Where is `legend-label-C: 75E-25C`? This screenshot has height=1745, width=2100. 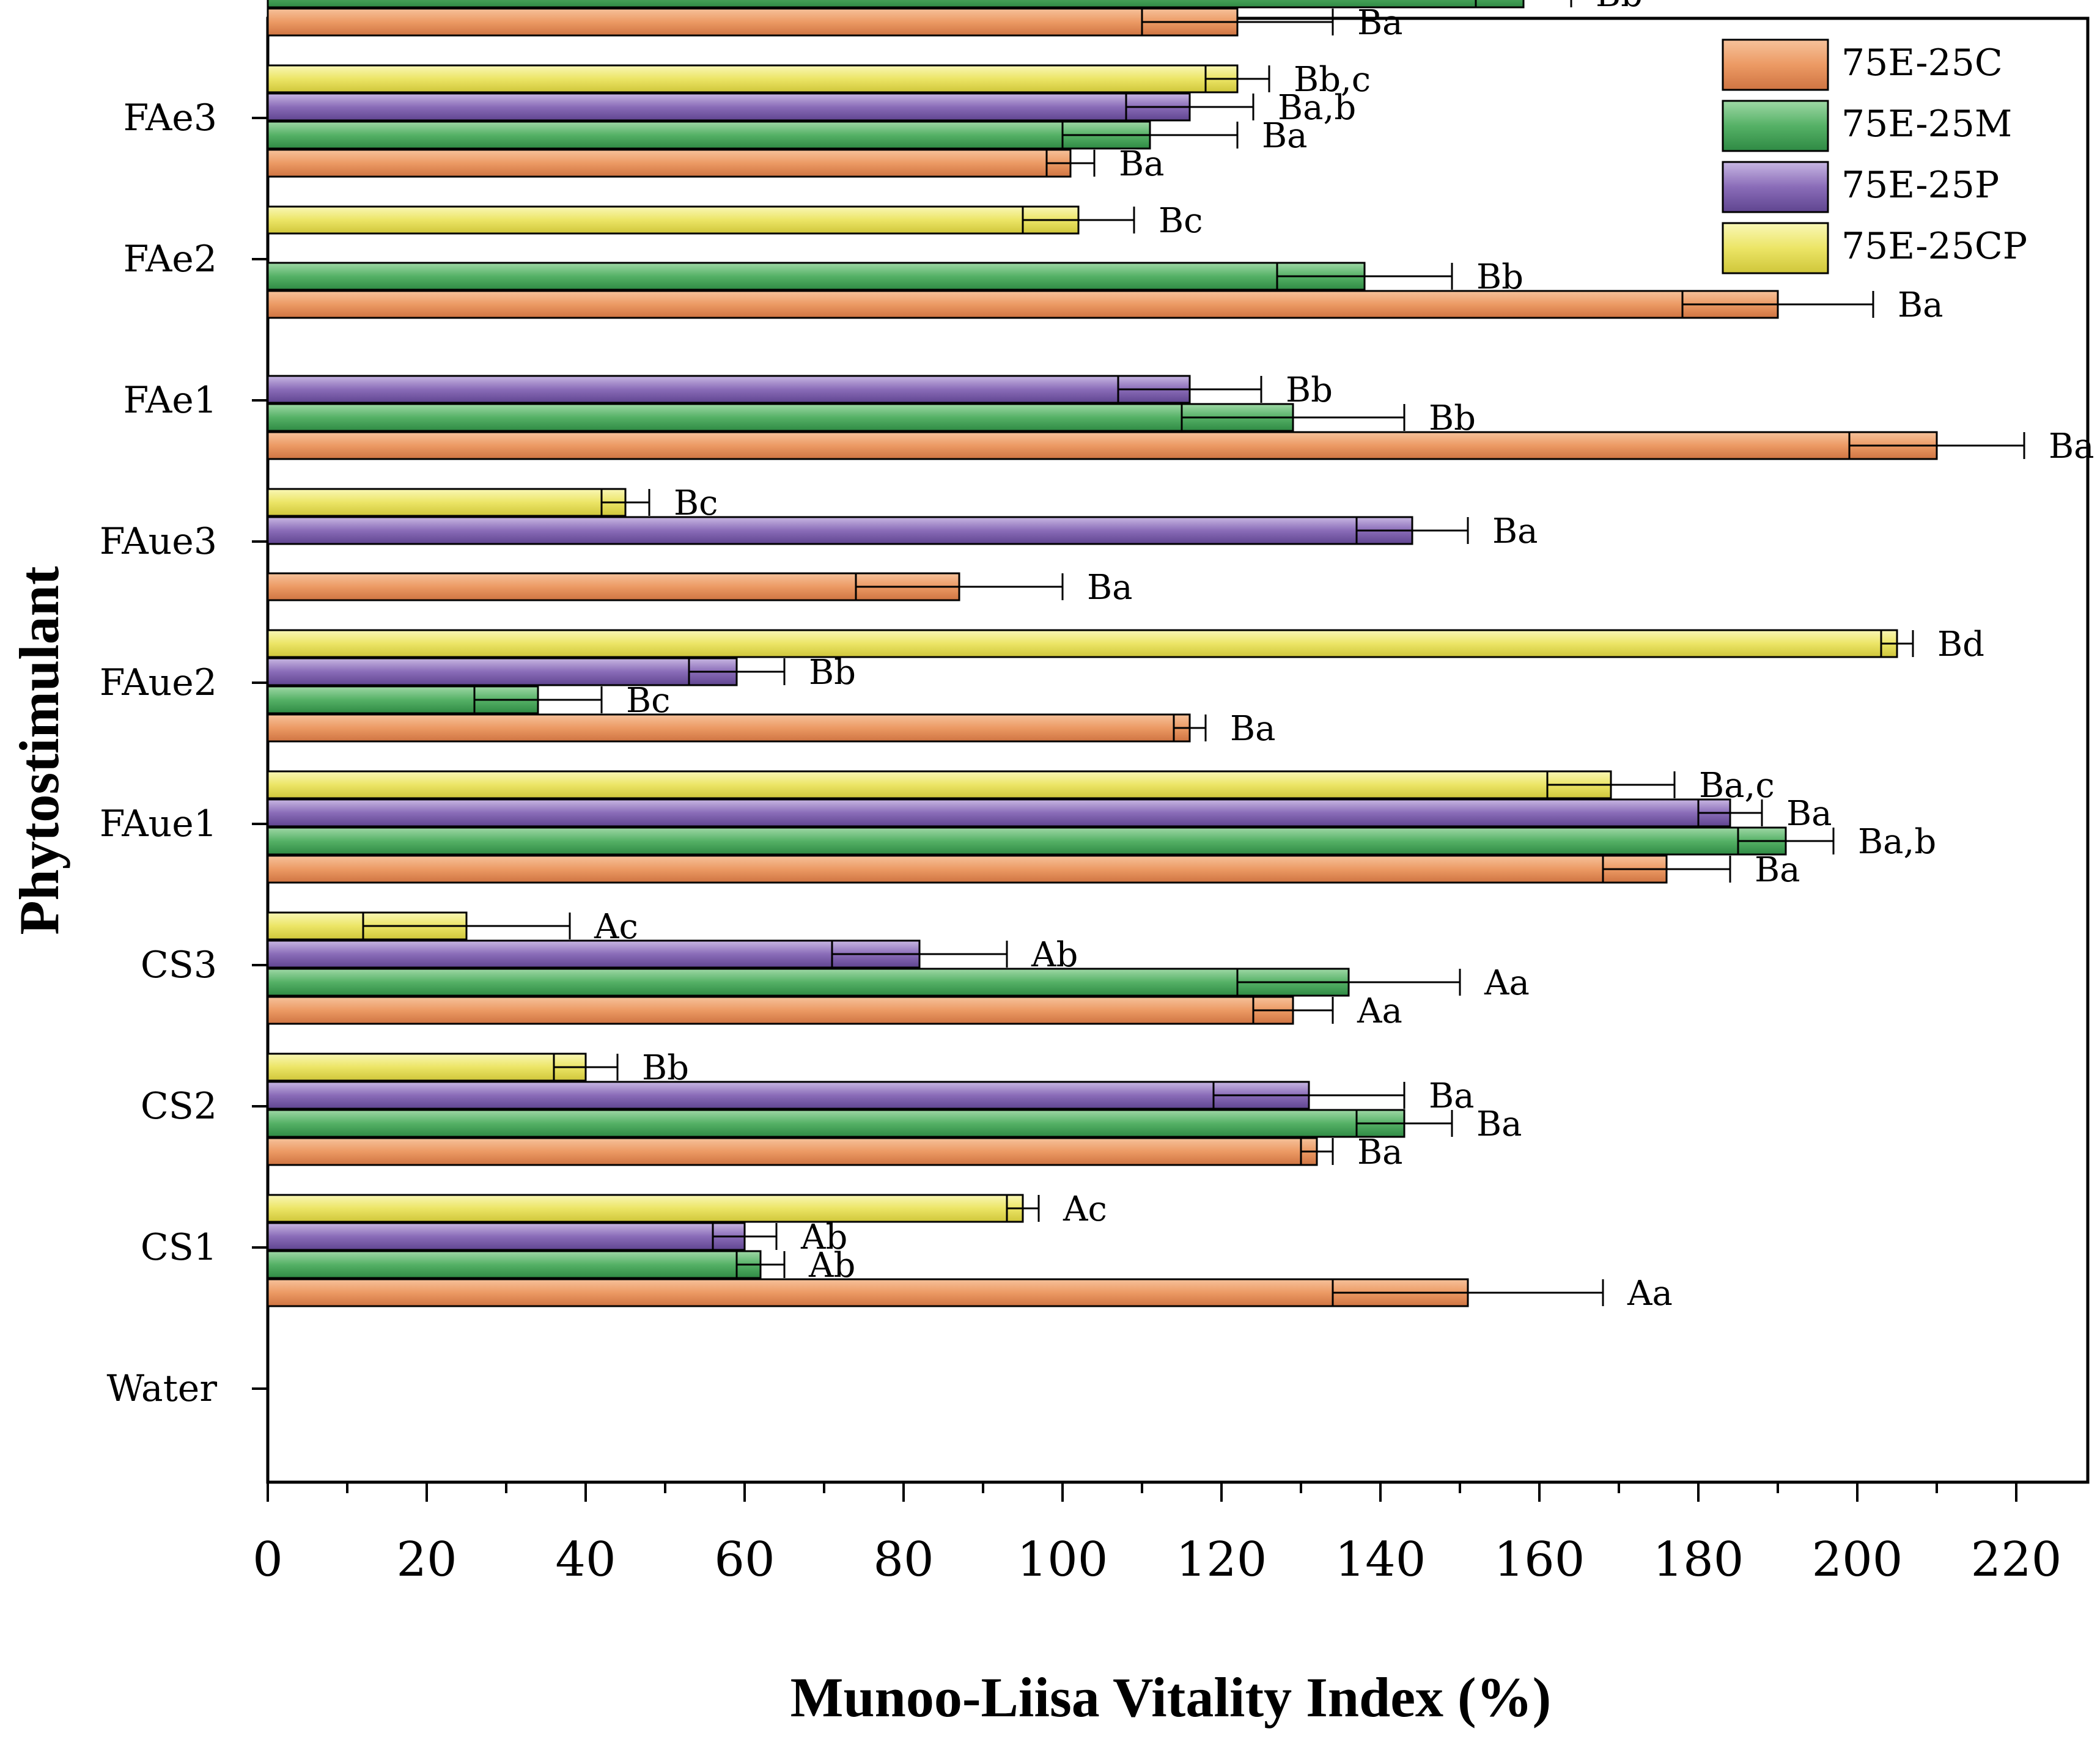 legend-label-C: 75E-25C is located at coordinates (1922, 63).